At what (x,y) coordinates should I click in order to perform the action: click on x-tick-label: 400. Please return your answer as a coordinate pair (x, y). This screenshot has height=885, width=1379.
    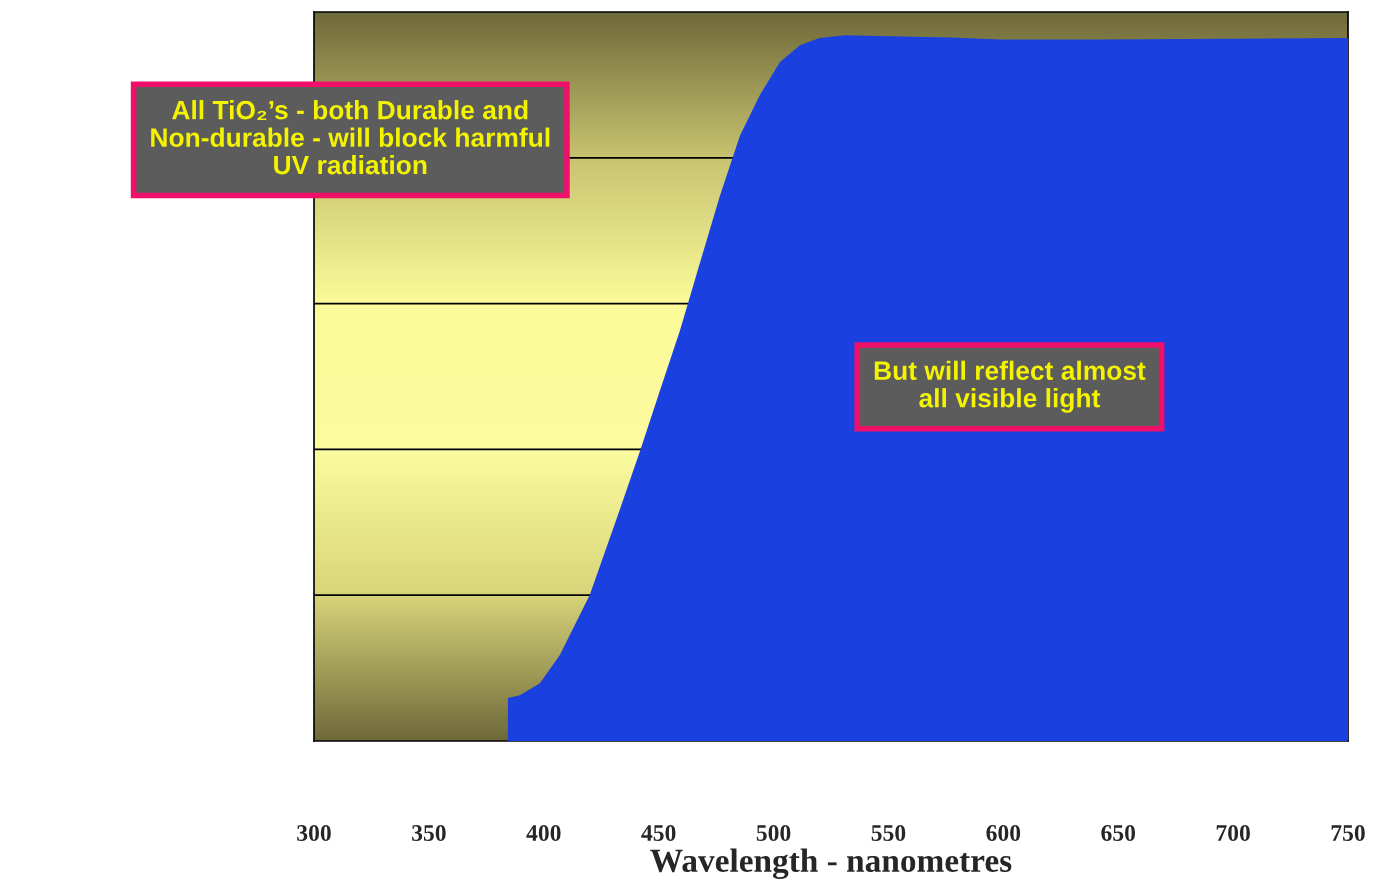
    Looking at the image, I should click on (543, 833).